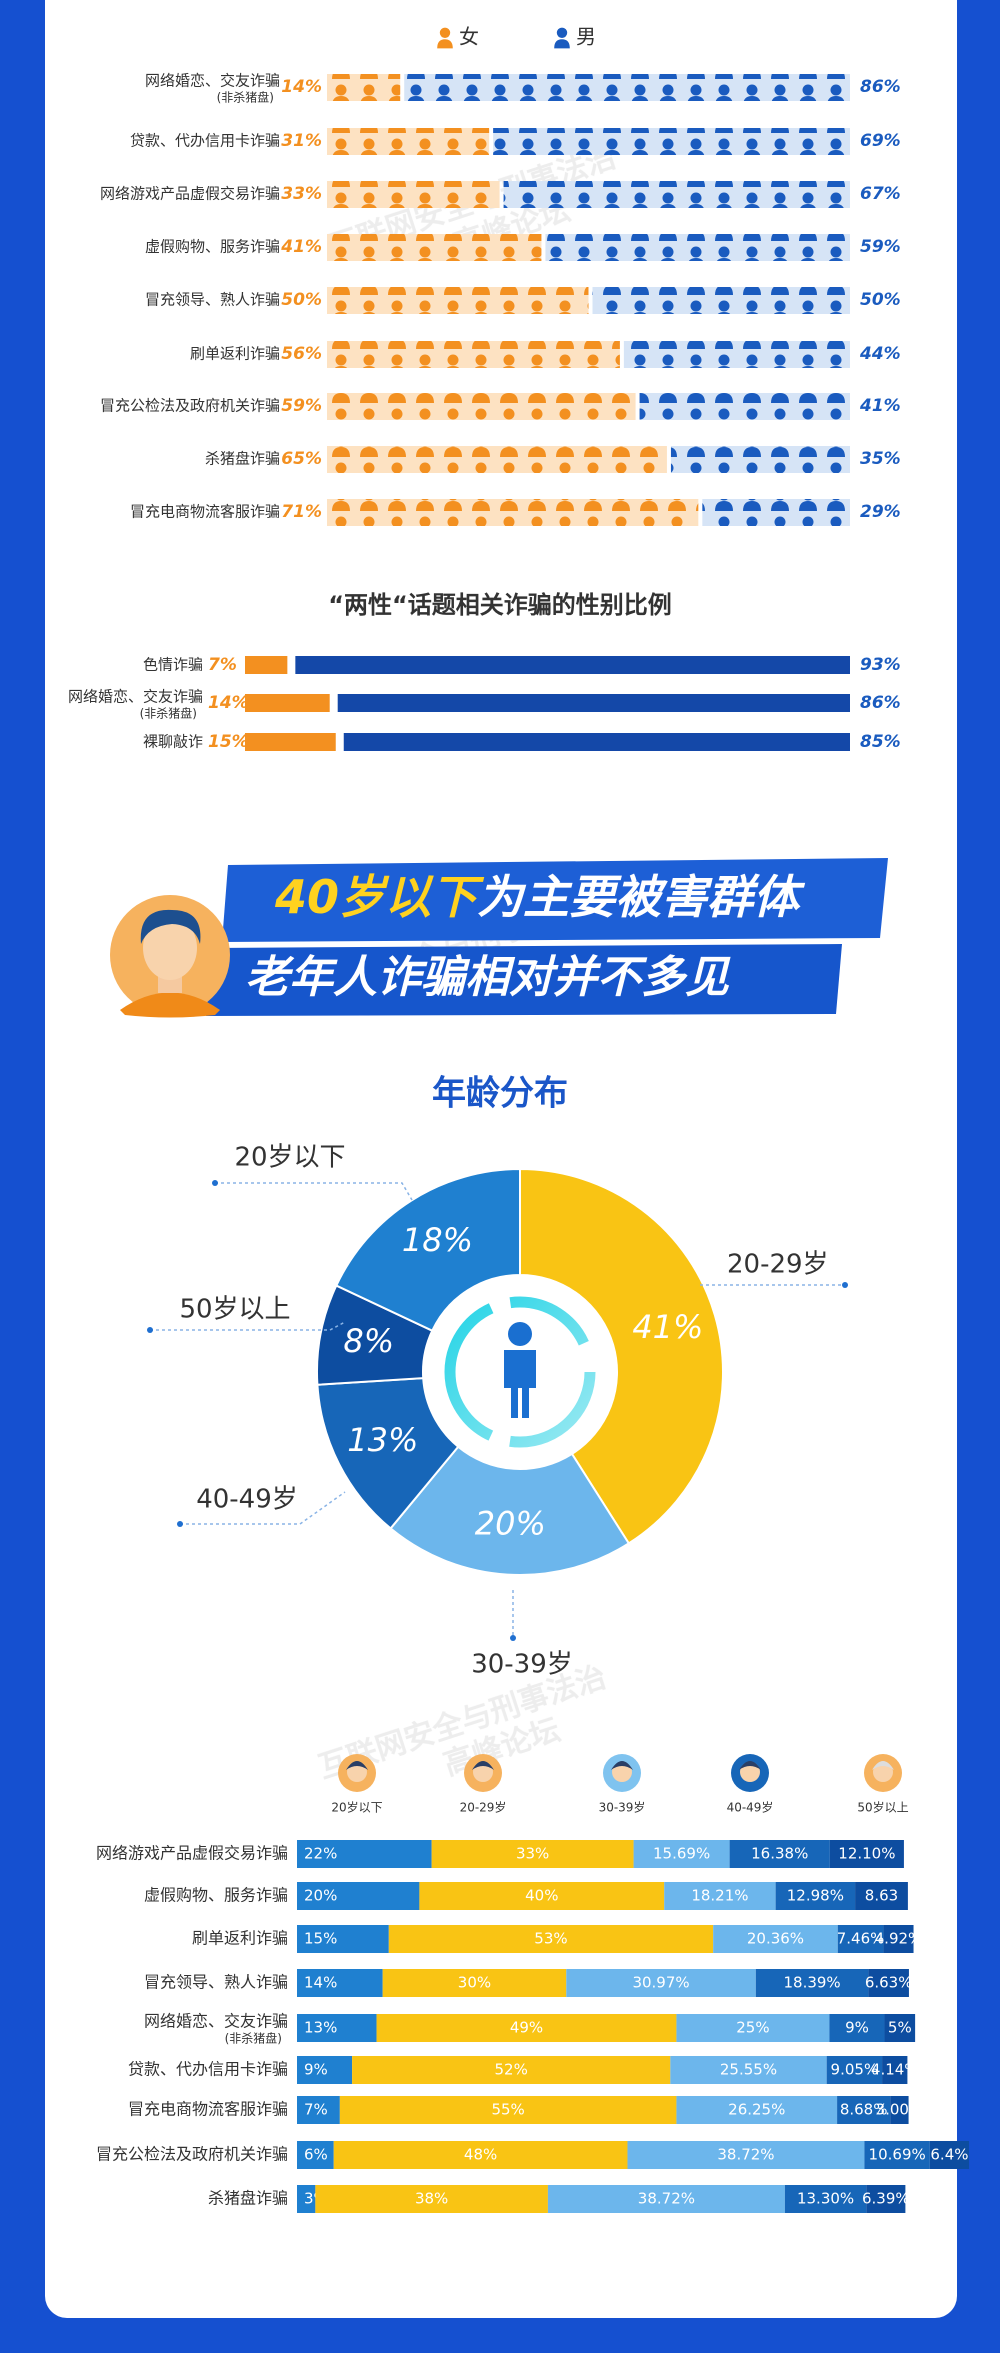  What do you see at coordinates (228, 703) in the screenshot?
I see `female-pct: 14%` at bounding box center [228, 703].